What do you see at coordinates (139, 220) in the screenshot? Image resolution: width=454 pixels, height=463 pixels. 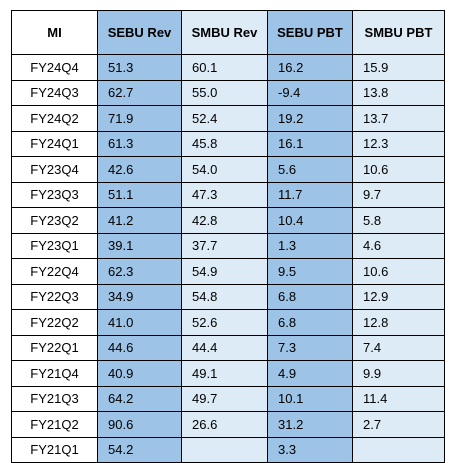 I see `sebu-rev-cell: 41.2` at bounding box center [139, 220].